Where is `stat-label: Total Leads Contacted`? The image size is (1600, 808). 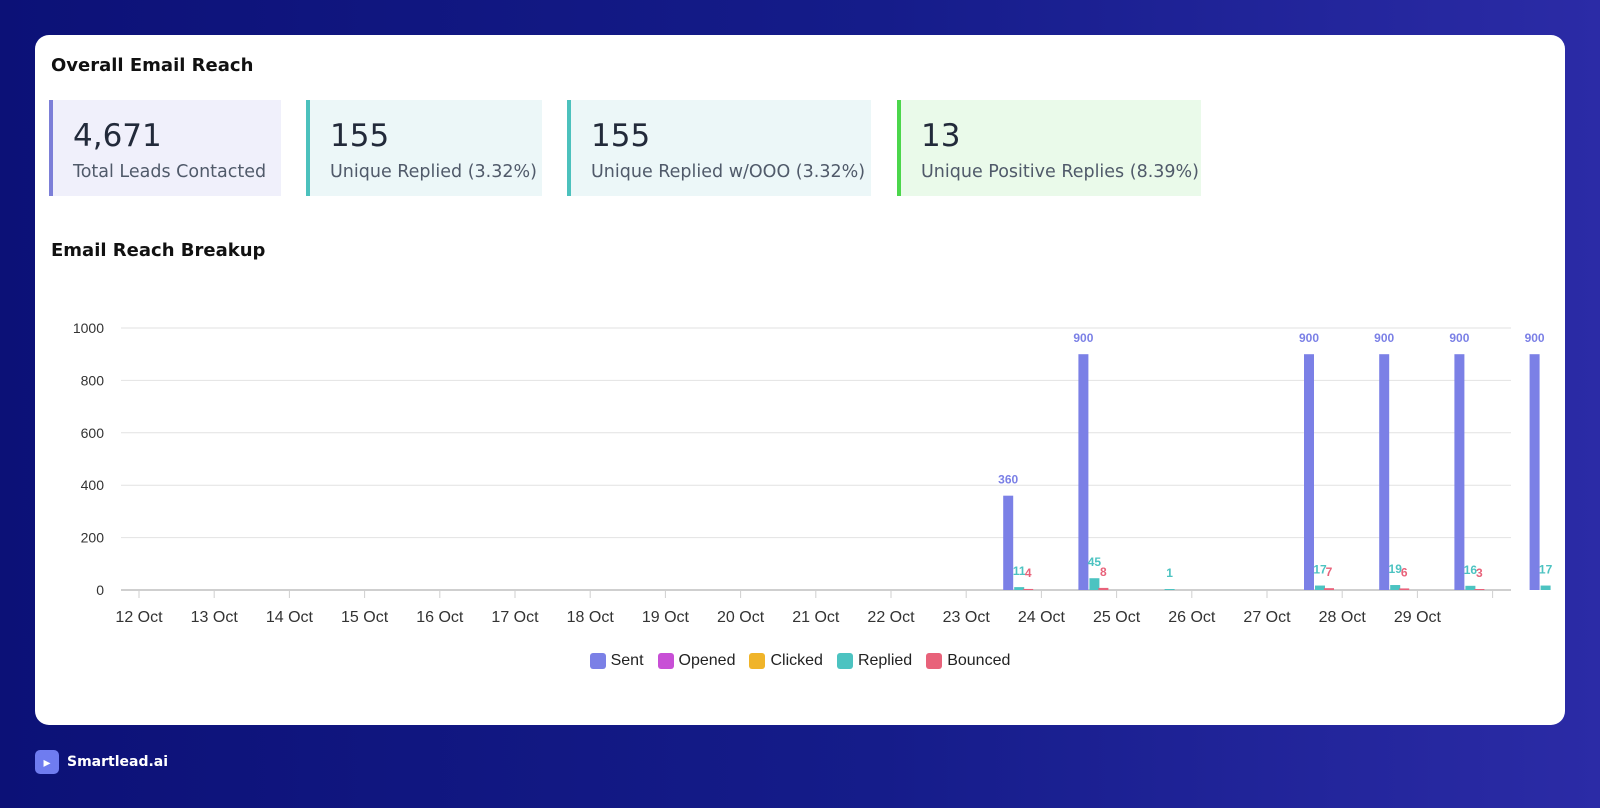
stat-label: Total Leads Contacted is located at coordinates (170, 172).